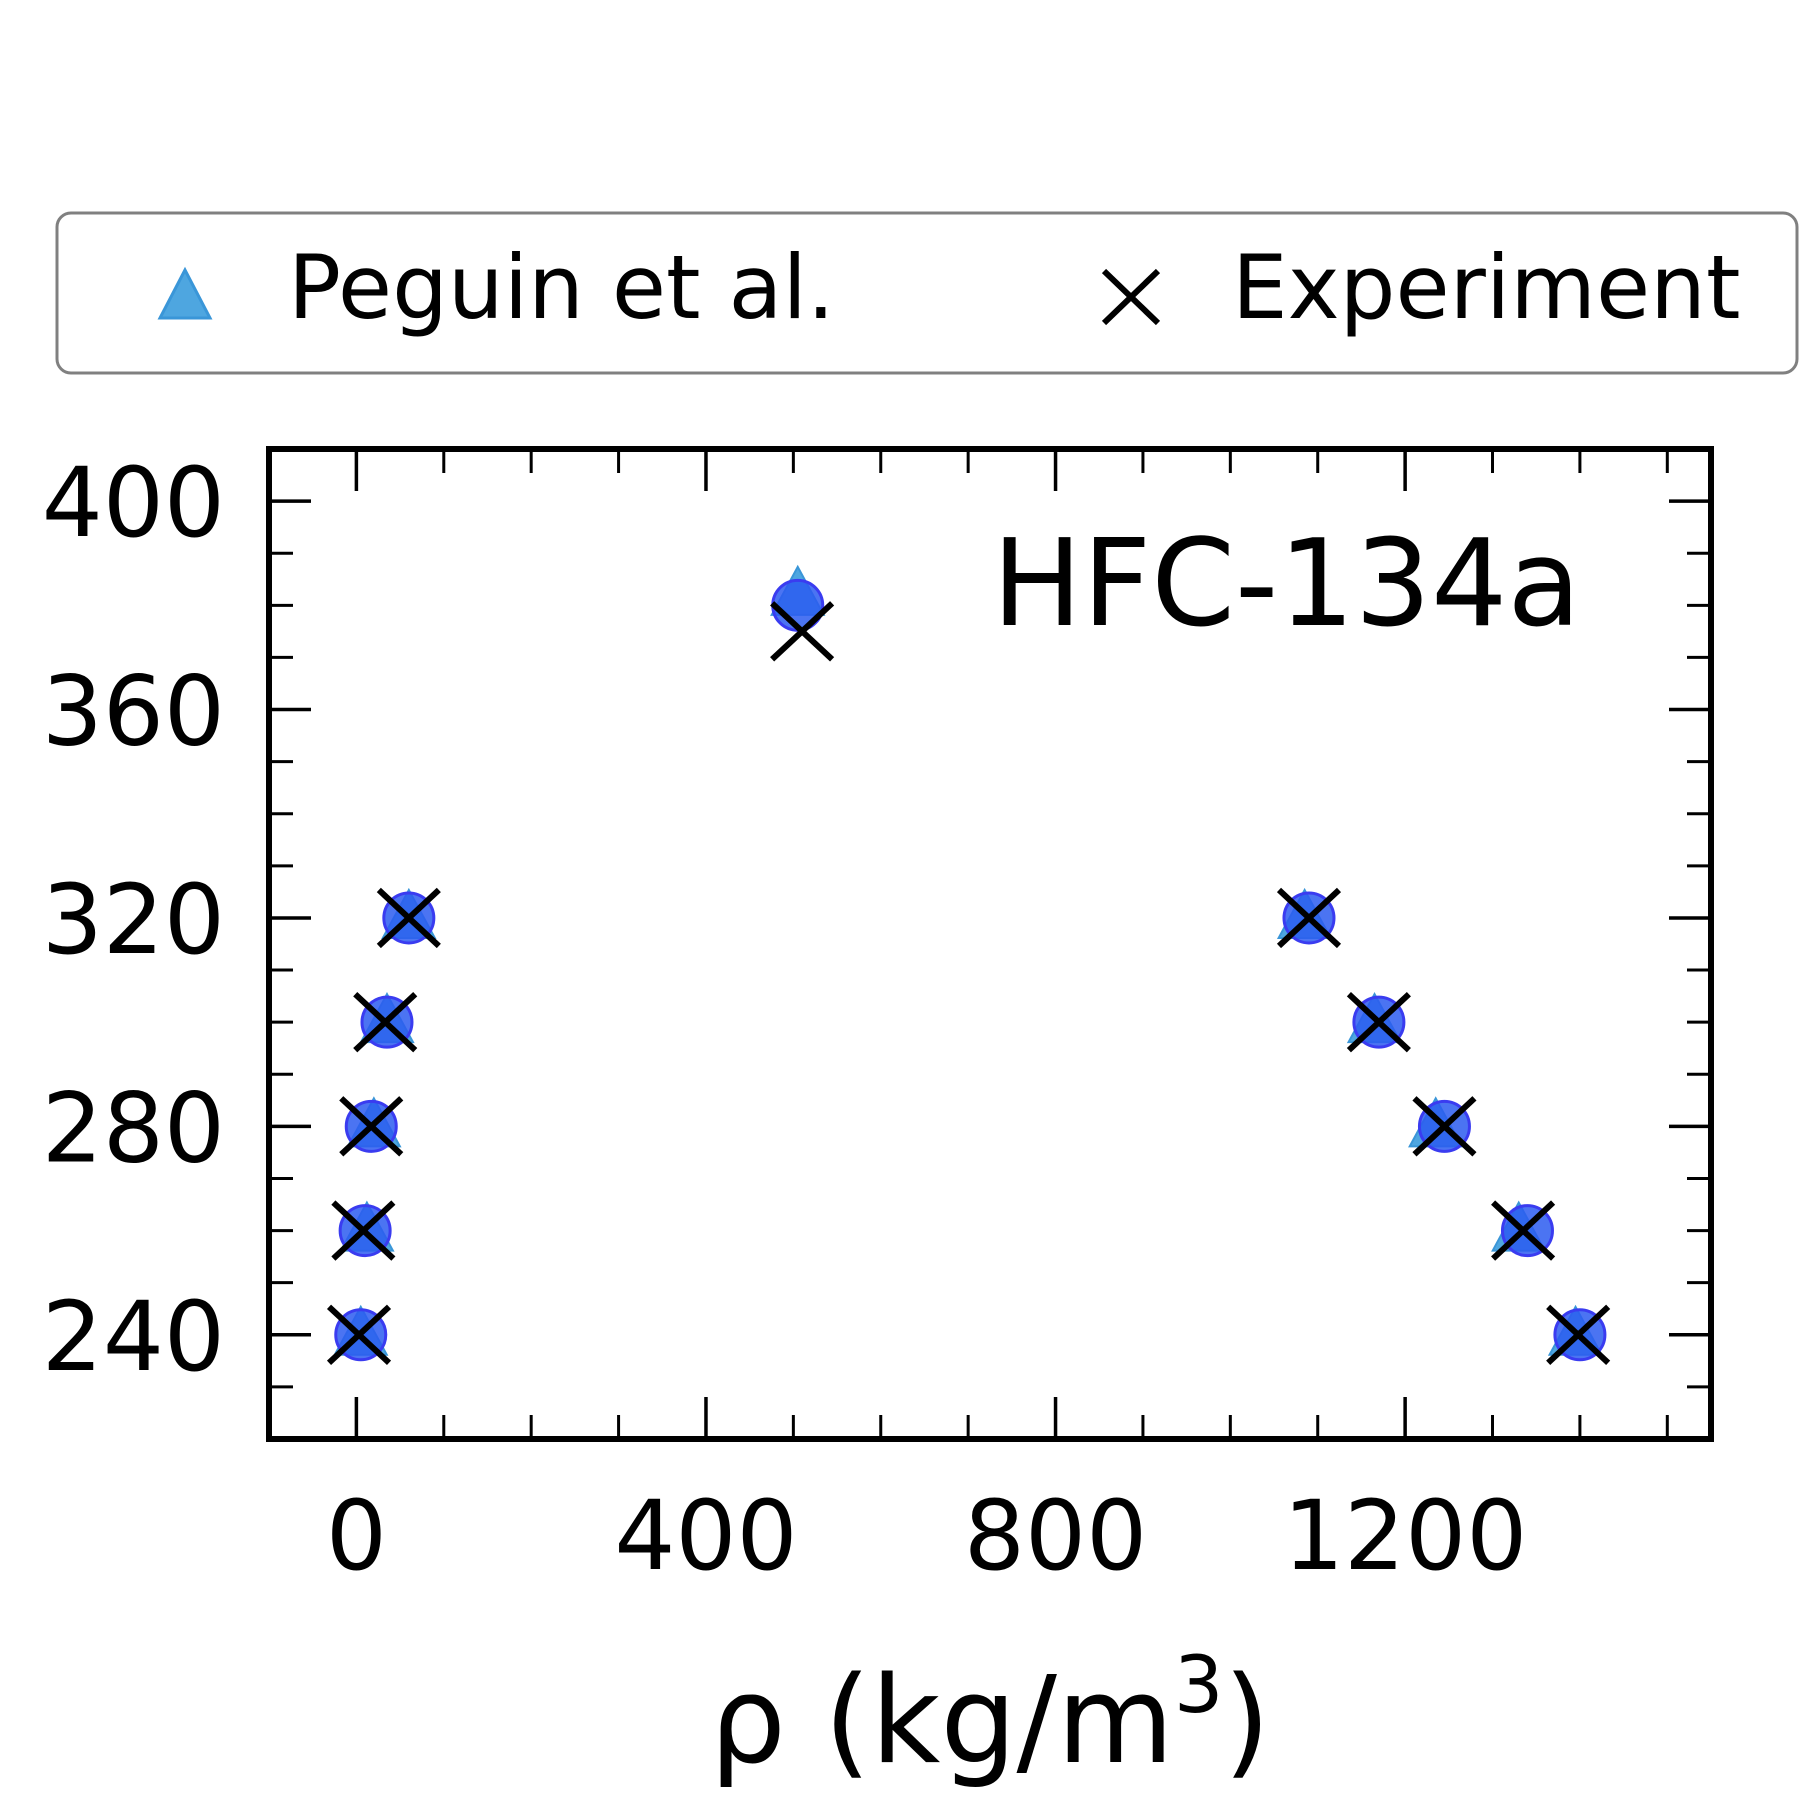 The width and height of the screenshot is (1800, 1800). Describe the element at coordinates (1486, 287) in the screenshot. I see `legend-label-experiment: Experiment` at that location.